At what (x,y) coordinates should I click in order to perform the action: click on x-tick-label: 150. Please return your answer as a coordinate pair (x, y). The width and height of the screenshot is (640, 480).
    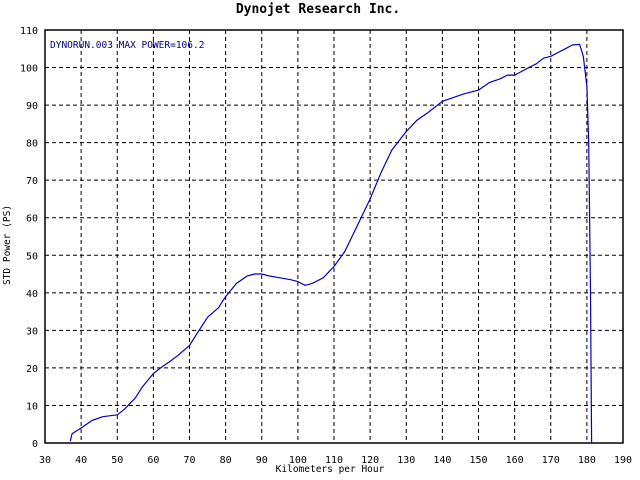
    Looking at the image, I should click on (478, 460).